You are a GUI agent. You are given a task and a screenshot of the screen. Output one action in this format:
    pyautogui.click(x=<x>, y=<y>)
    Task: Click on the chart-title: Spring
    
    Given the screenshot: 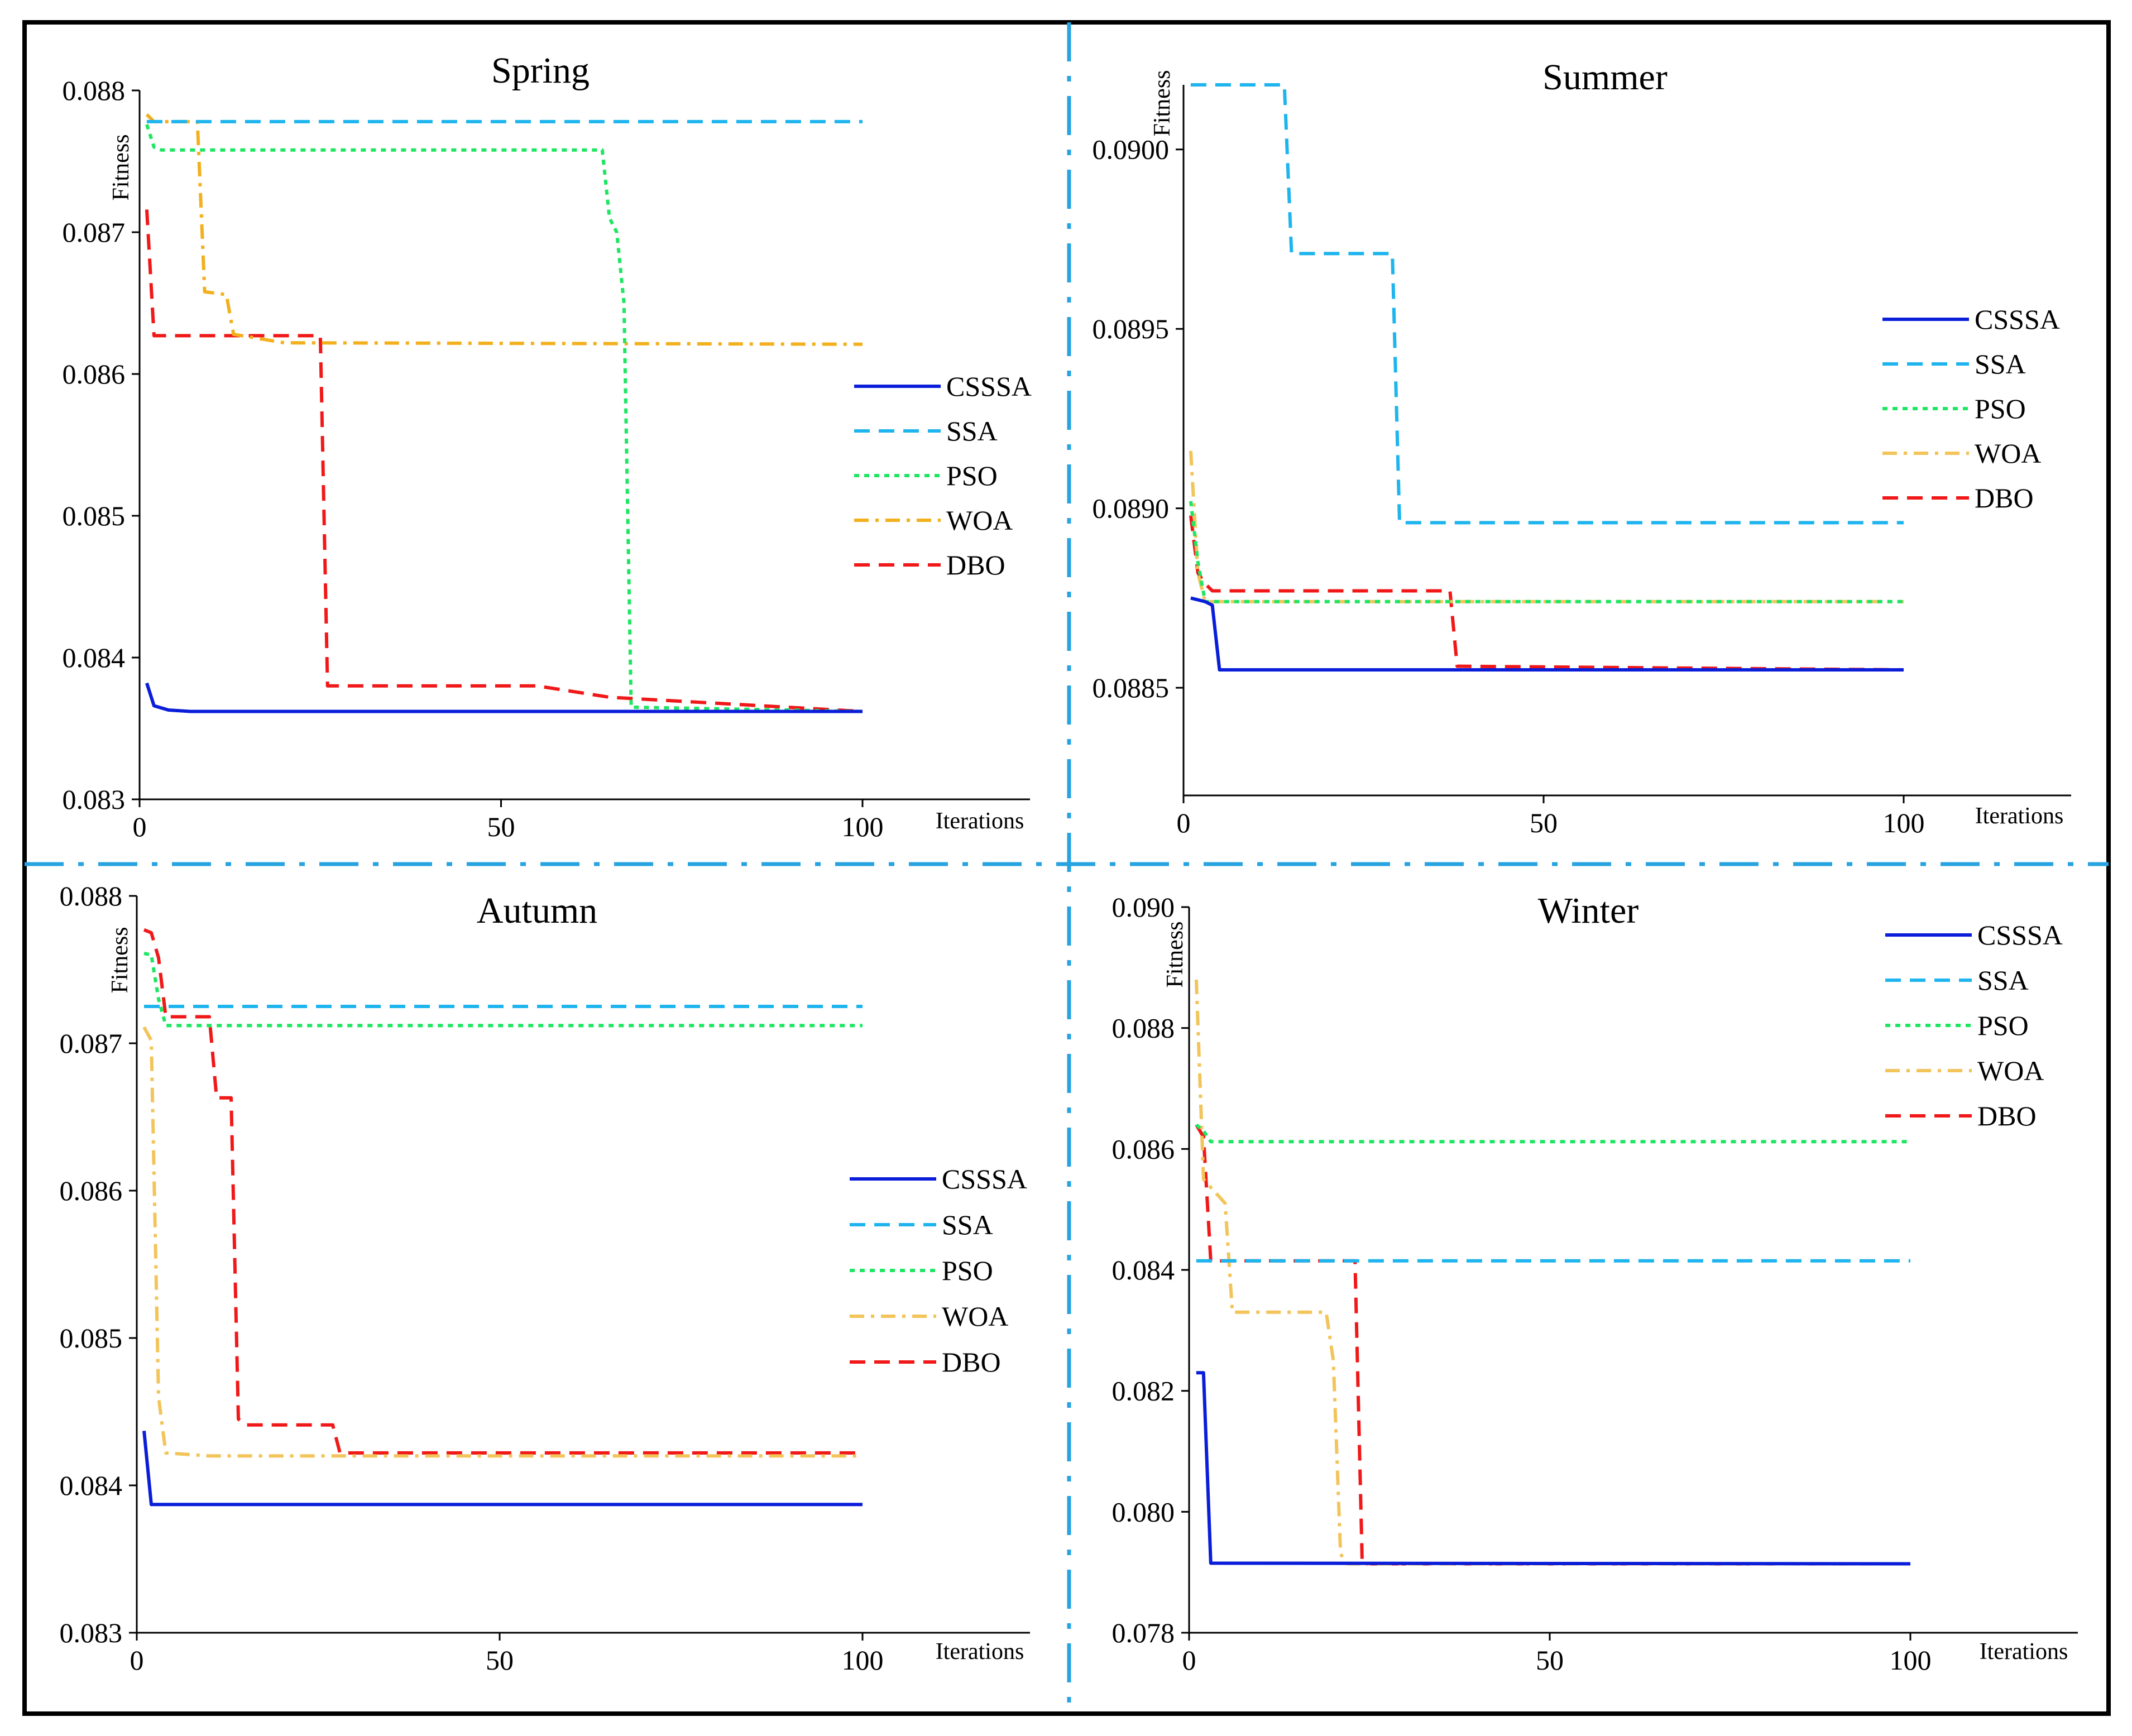 What is the action you would take?
    pyautogui.click(x=540, y=70)
    